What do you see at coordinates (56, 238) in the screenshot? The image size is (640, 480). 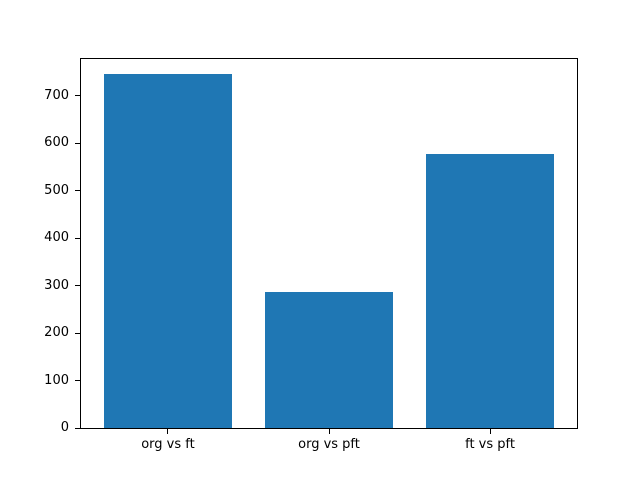 I see `y-tick-label: 400` at bounding box center [56, 238].